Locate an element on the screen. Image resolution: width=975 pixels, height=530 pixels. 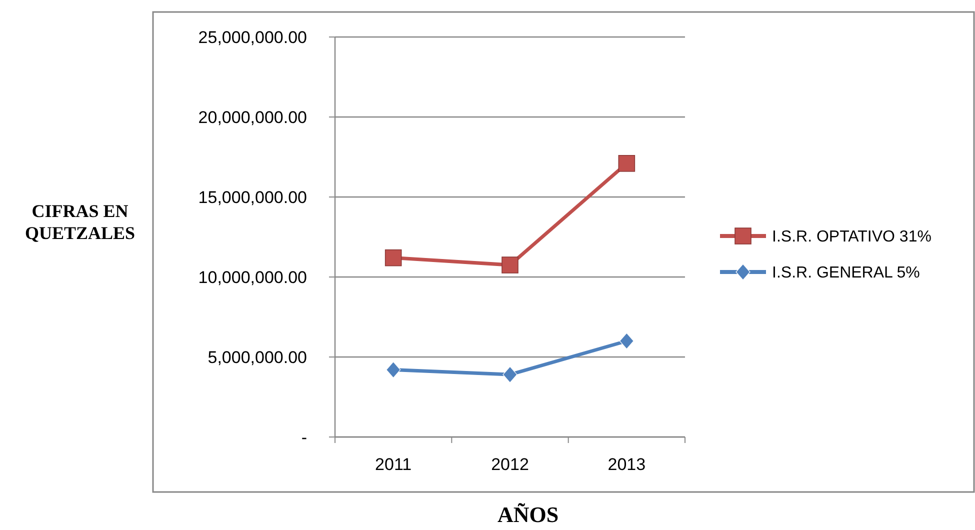
y-tick-label: 10,000,000.00 is located at coordinates (252, 277).